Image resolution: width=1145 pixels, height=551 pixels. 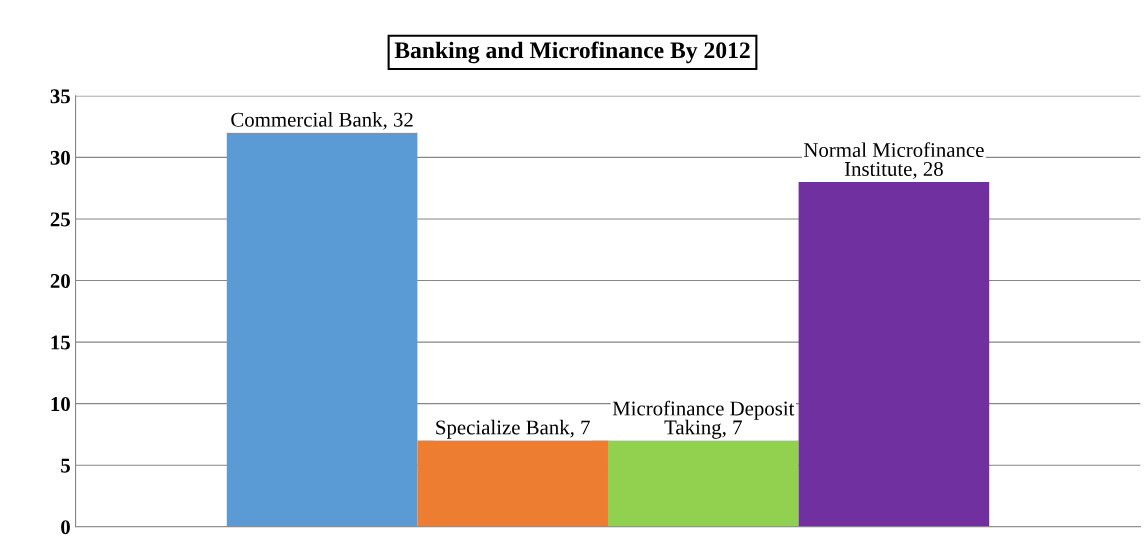 What do you see at coordinates (703, 419) in the screenshot?
I see `data-label: Microfinance Deposit Taking, 7` at bounding box center [703, 419].